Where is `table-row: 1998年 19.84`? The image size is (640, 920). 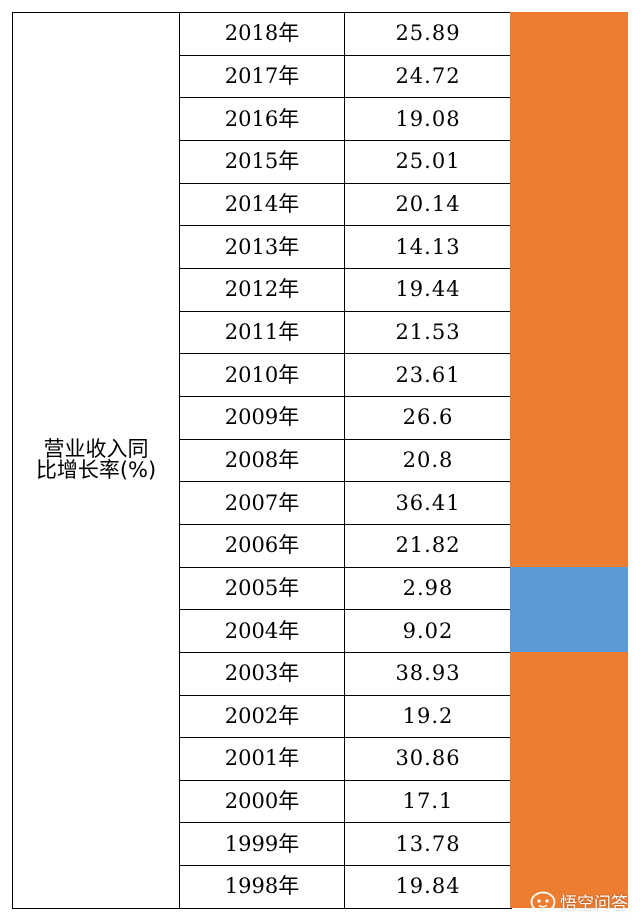 table-row: 1998年 19.84 is located at coordinates (262, 887).